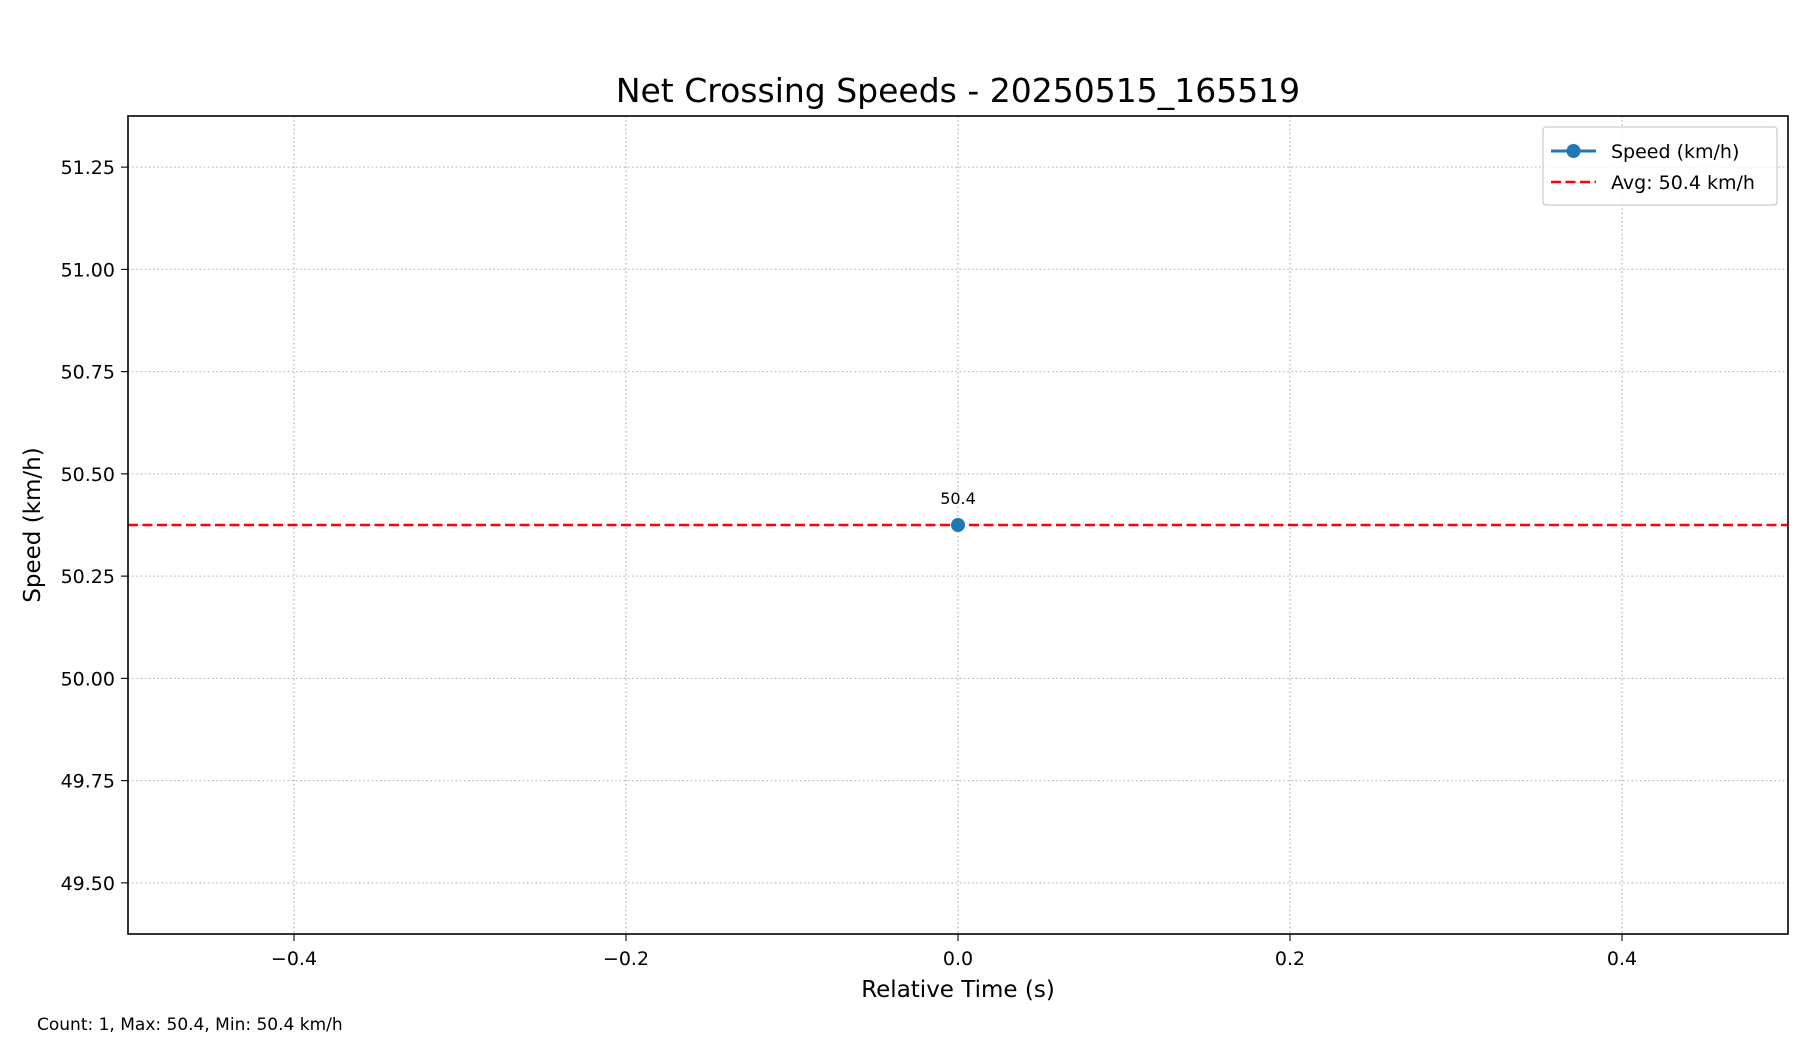 This screenshot has height=1050, width=1800. What do you see at coordinates (626, 959) in the screenshot?
I see `x-tick-label: −0.2` at bounding box center [626, 959].